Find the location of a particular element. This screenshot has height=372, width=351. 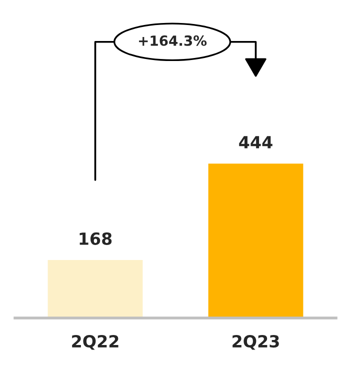

data-label: 168 is located at coordinates (96, 238).